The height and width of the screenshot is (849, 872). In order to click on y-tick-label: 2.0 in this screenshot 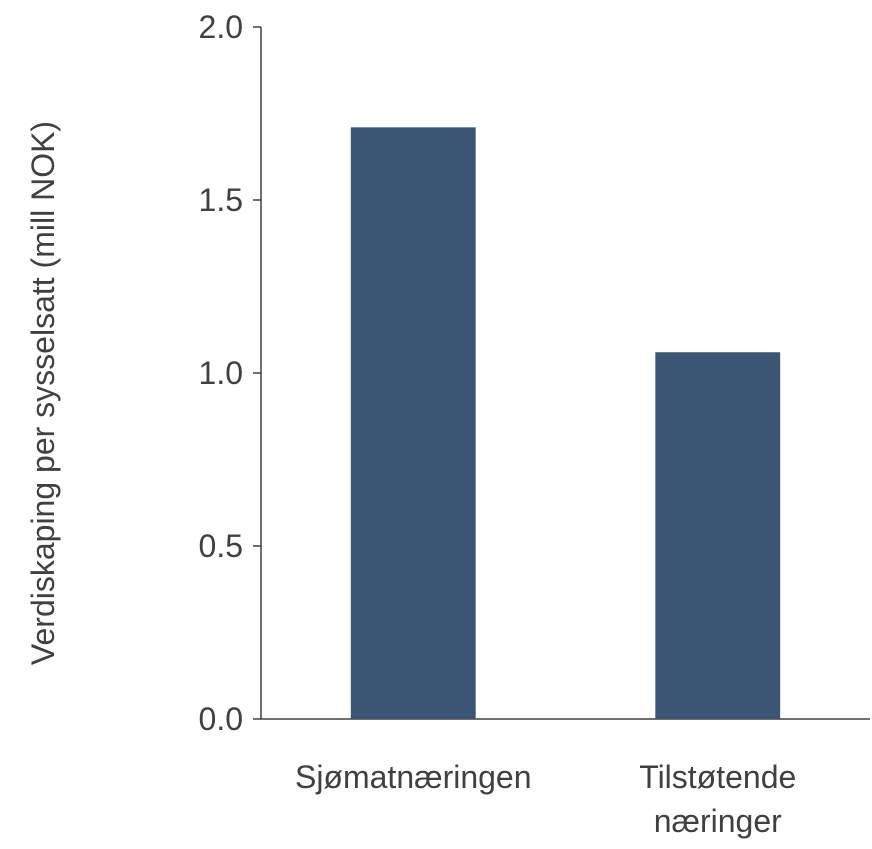, I will do `click(221, 27)`.